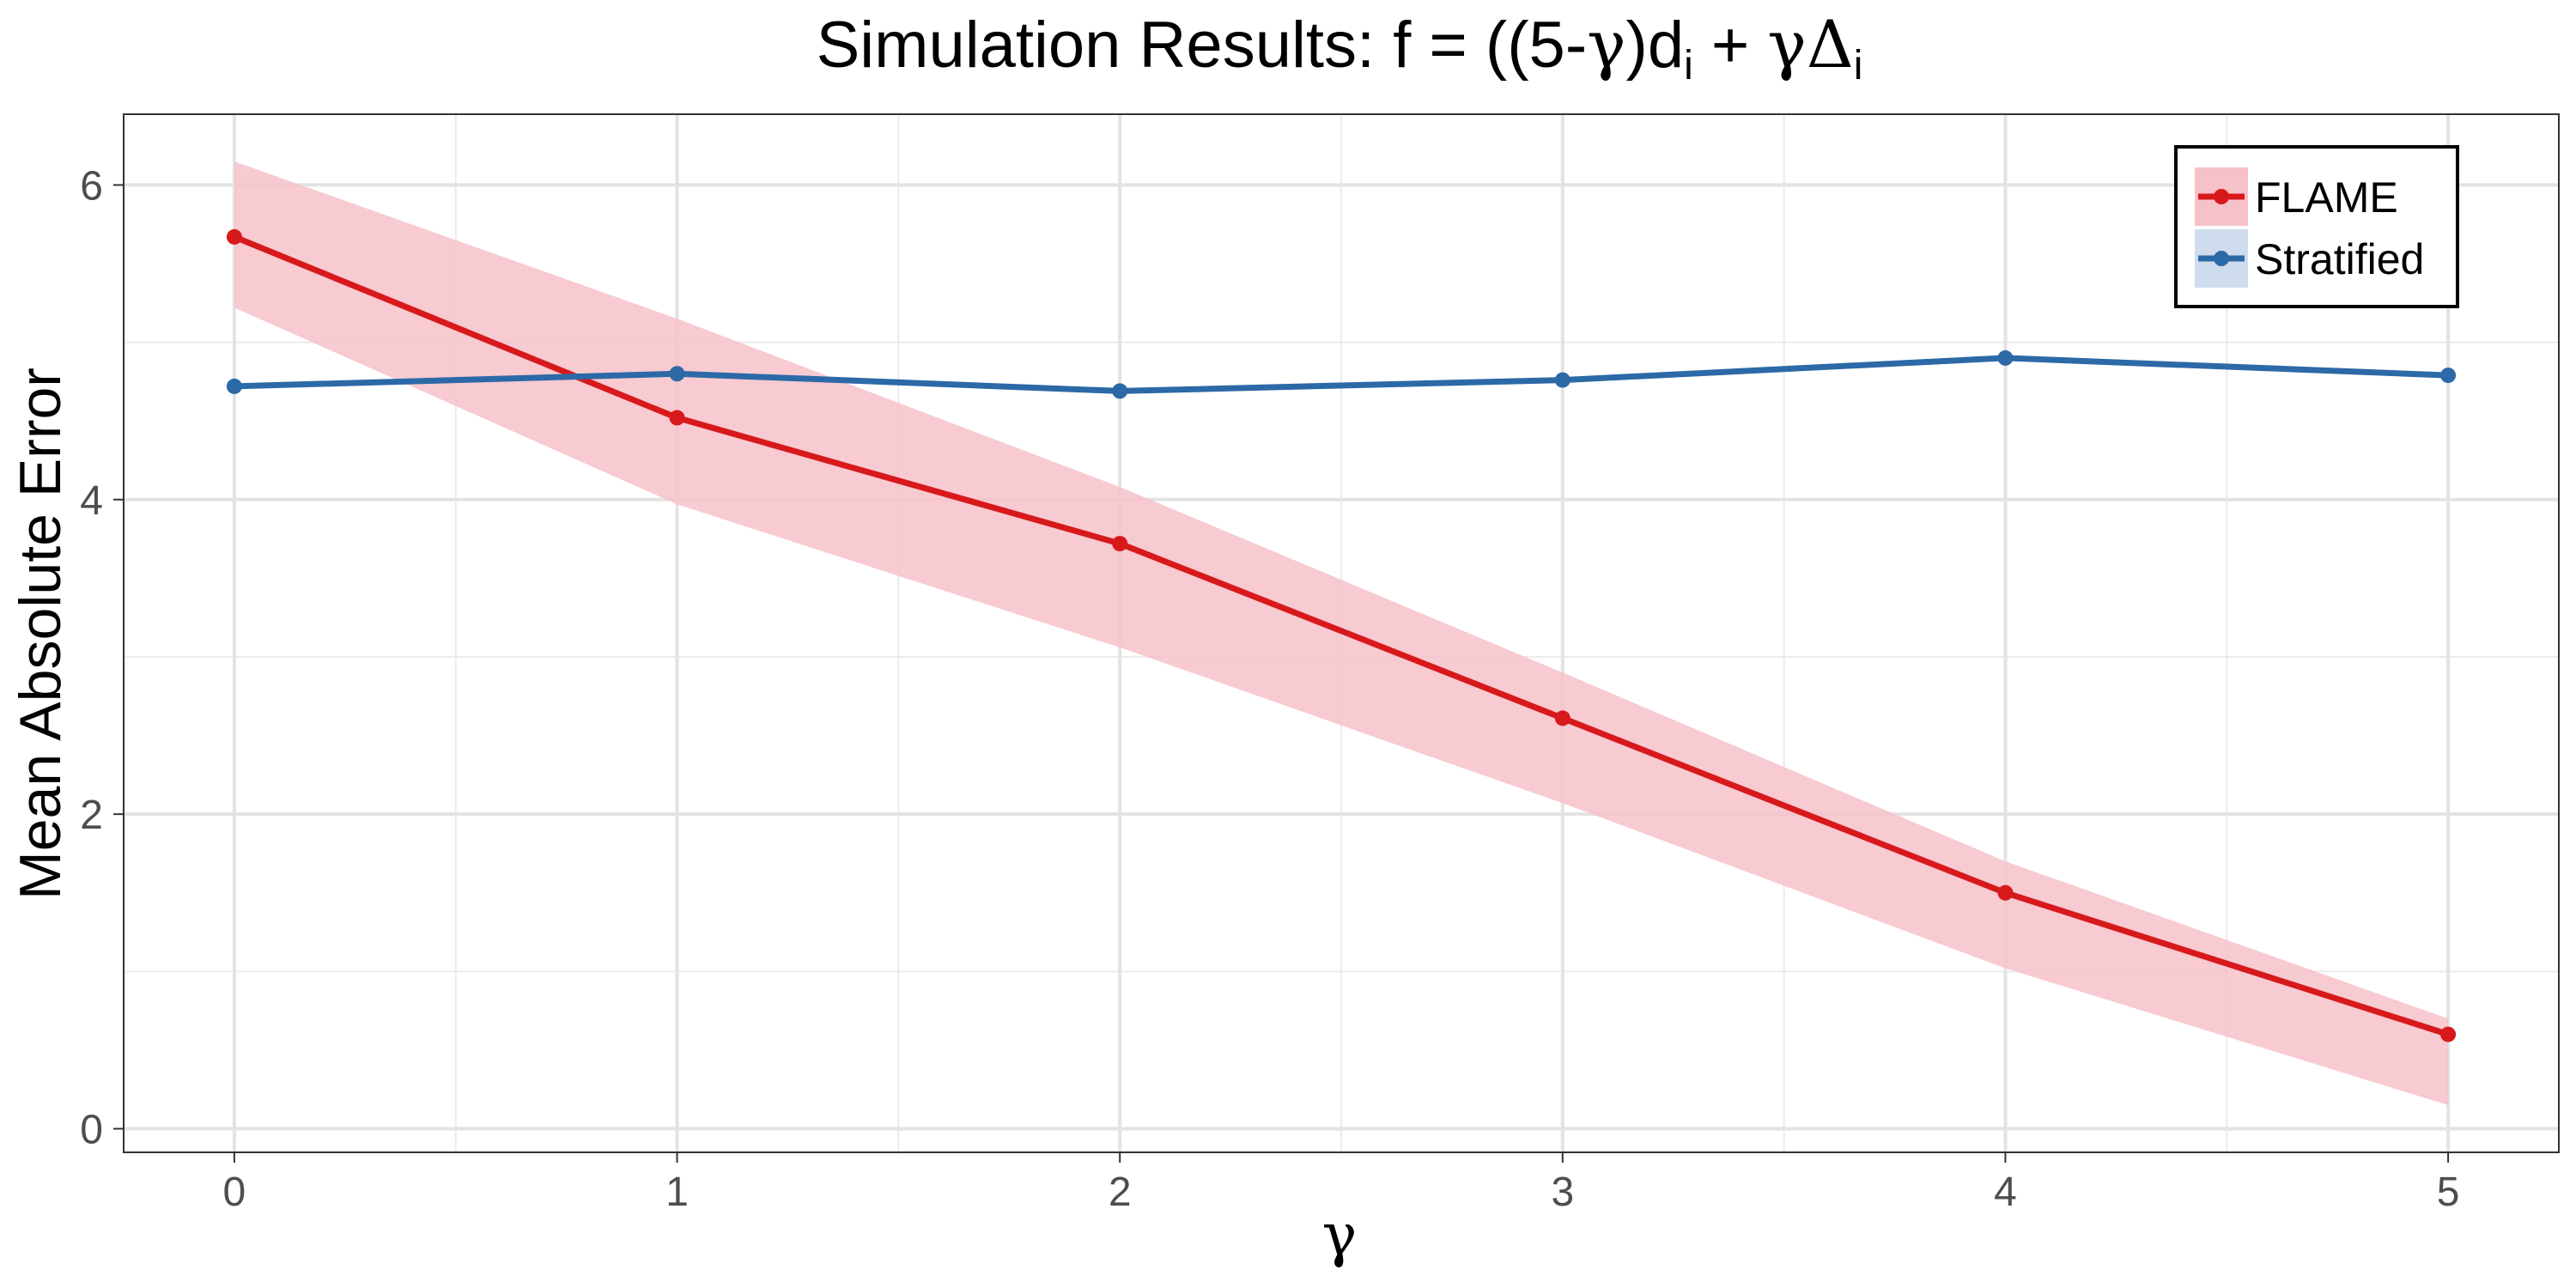  What do you see at coordinates (2222, 197) in the screenshot?
I see `flame-legend-point` at bounding box center [2222, 197].